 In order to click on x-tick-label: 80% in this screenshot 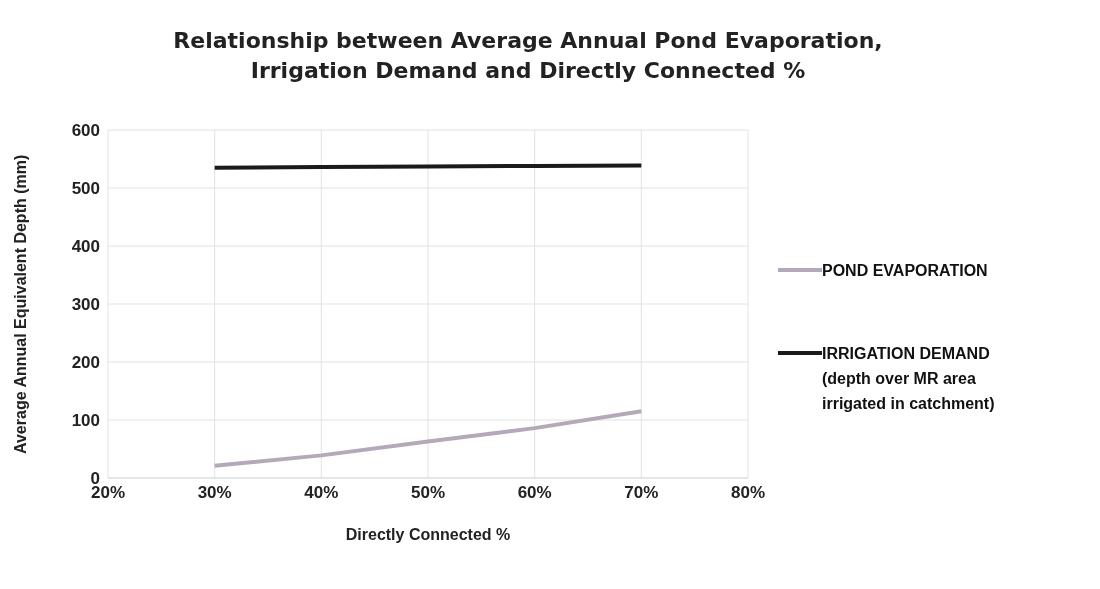, I will do `click(748, 493)`.